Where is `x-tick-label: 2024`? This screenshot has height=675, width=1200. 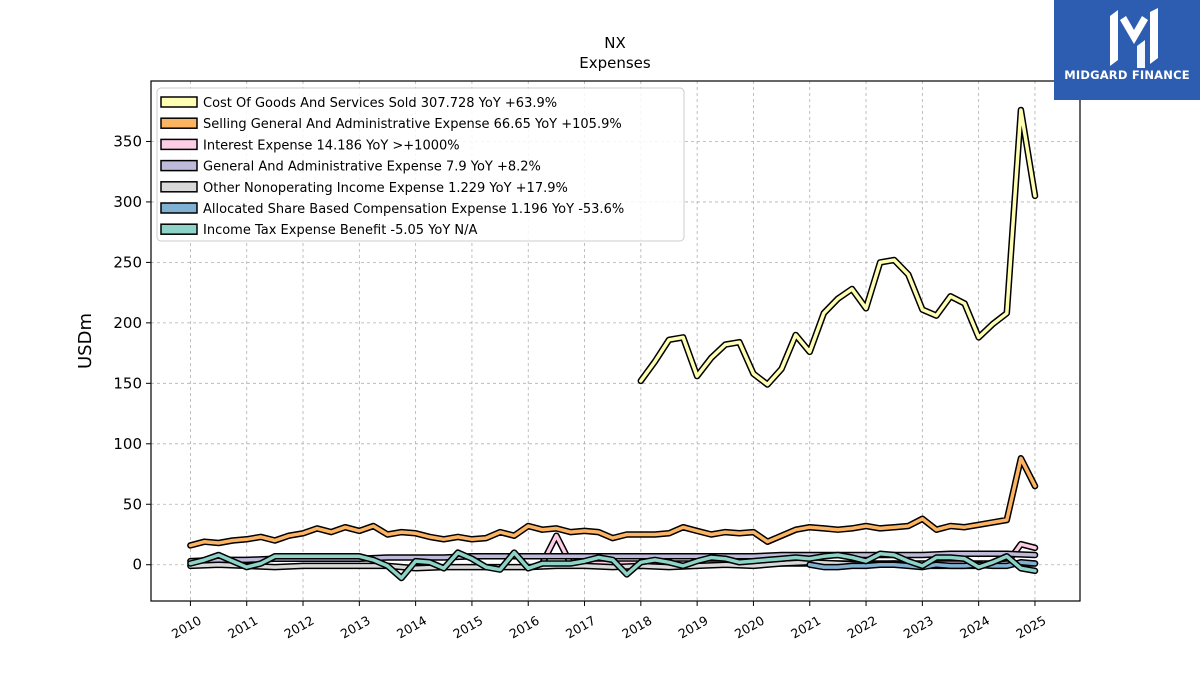
x-tick-label: 2024 is located at coordinates (974, 627).